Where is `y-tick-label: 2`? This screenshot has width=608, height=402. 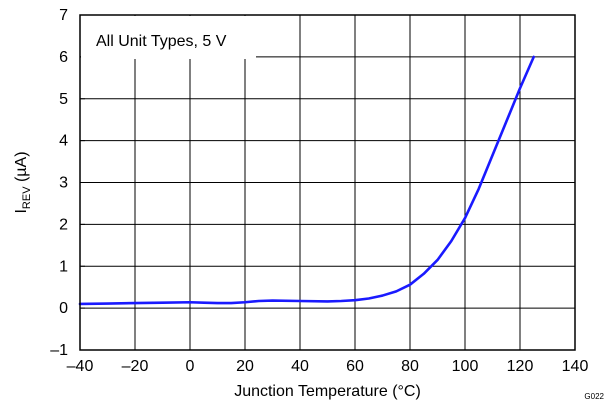
y-tick-label: 2 is located at coordinates (63, 224).